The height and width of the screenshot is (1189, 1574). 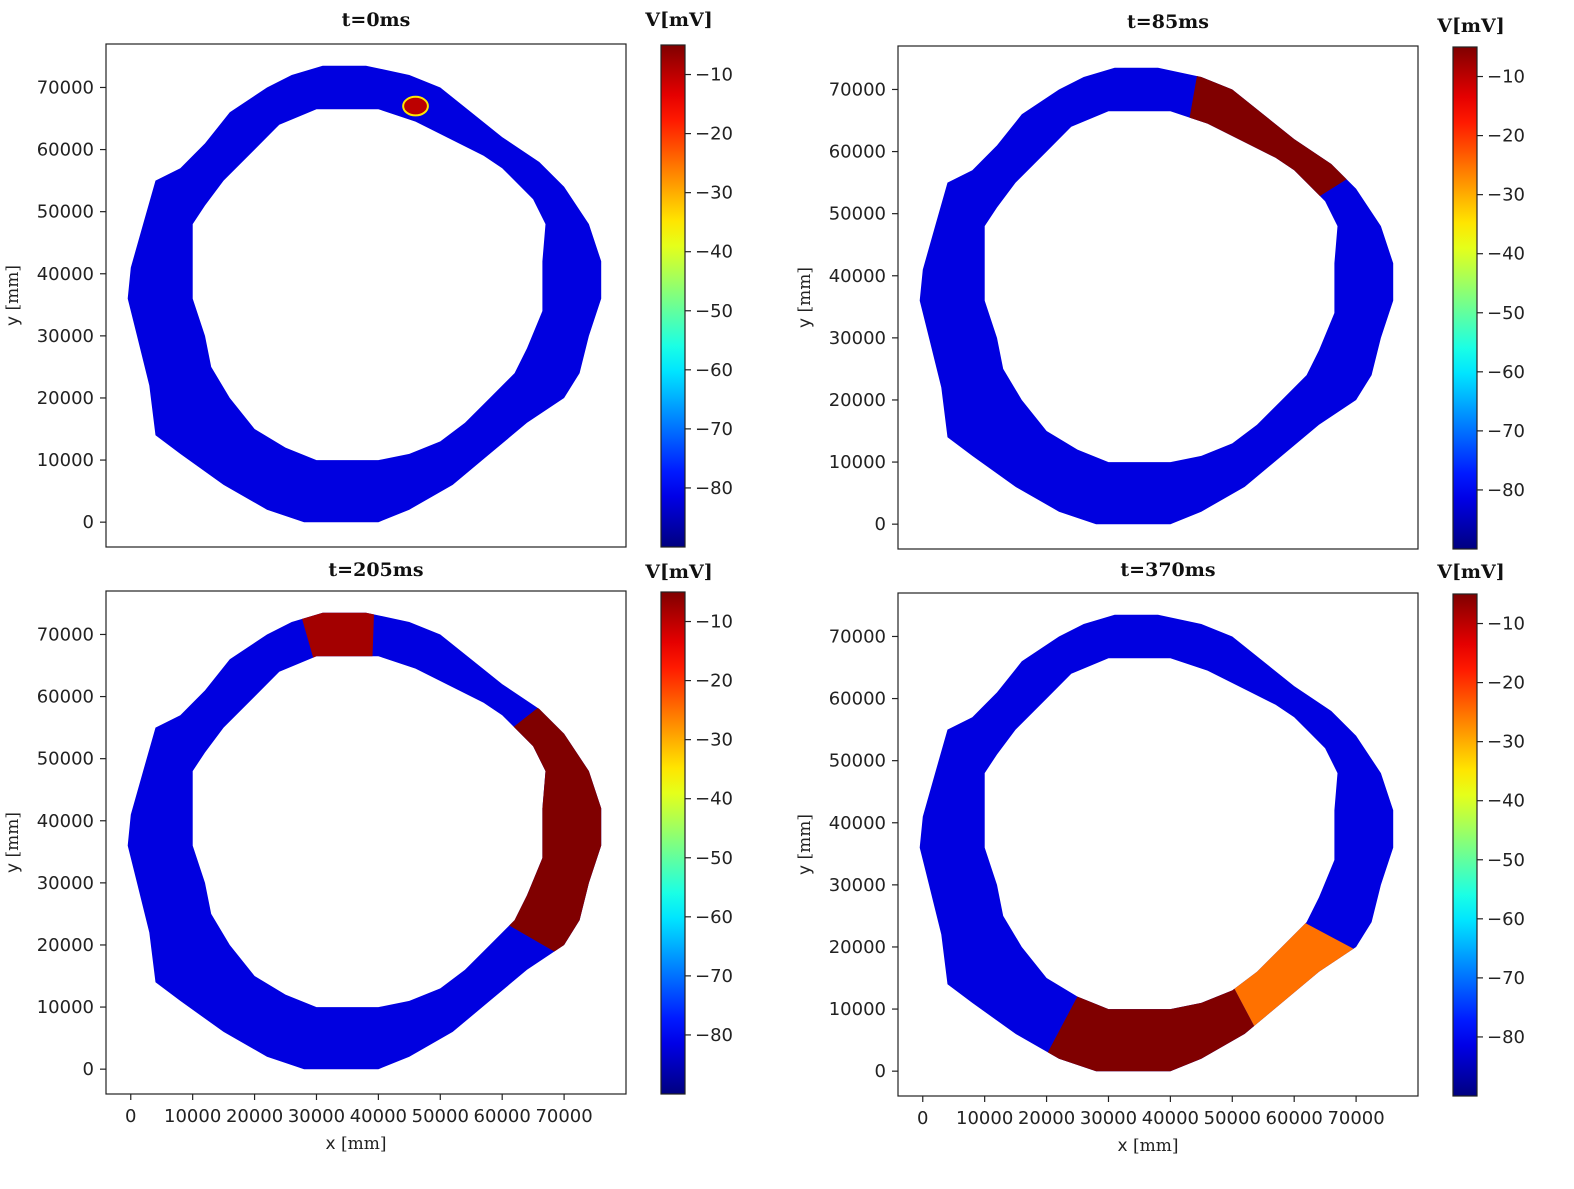 I want to click on excitation-patch, so click(x=484, y=821).